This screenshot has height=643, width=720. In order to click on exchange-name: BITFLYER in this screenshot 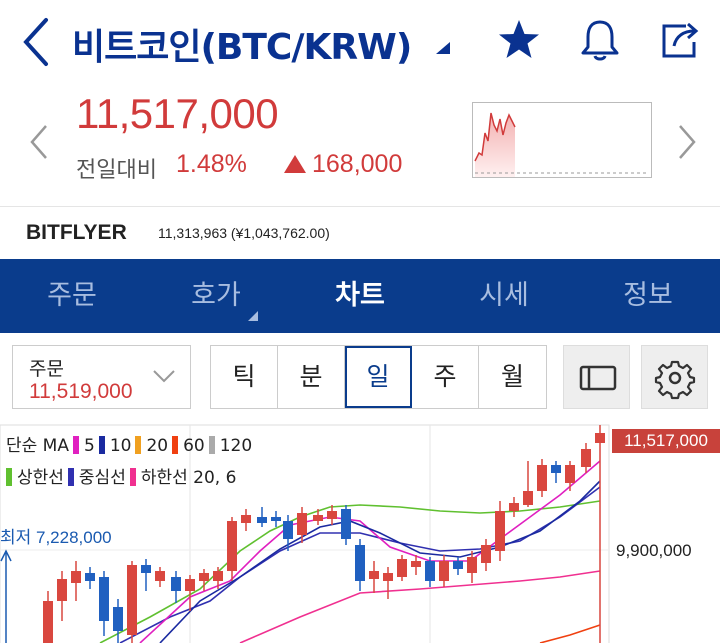, I will do `click(76, 232)`.